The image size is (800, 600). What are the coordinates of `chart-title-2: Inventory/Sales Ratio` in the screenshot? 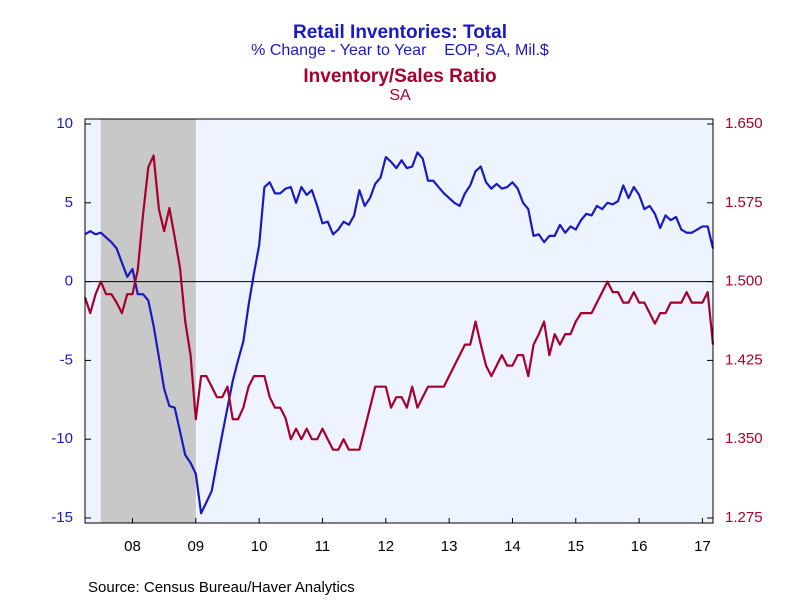 It's located at (399, 76).